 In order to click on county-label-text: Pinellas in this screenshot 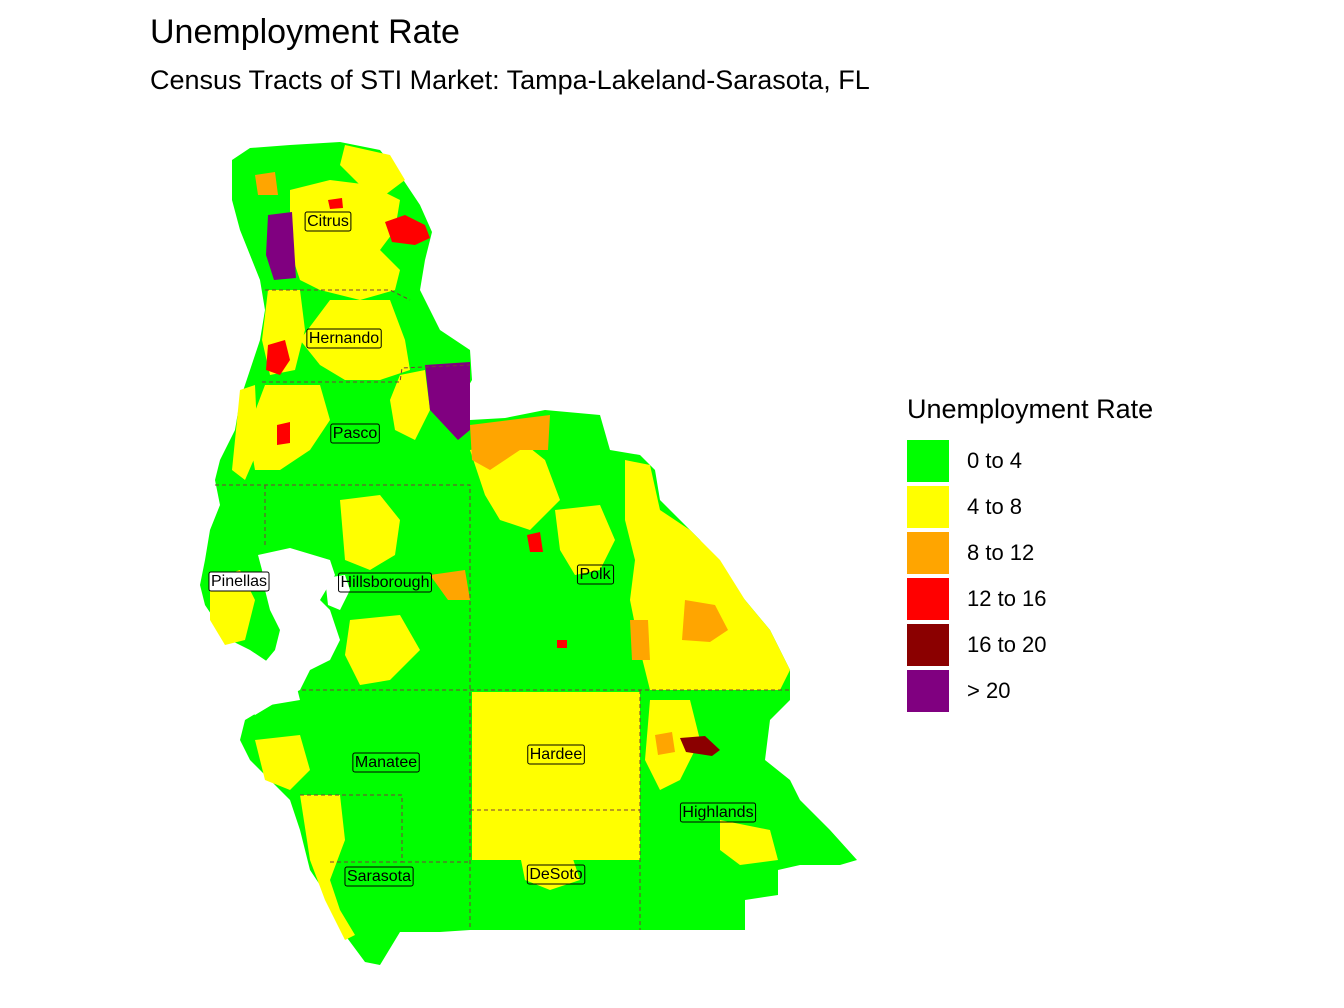, I will do `click(239, 581)`.